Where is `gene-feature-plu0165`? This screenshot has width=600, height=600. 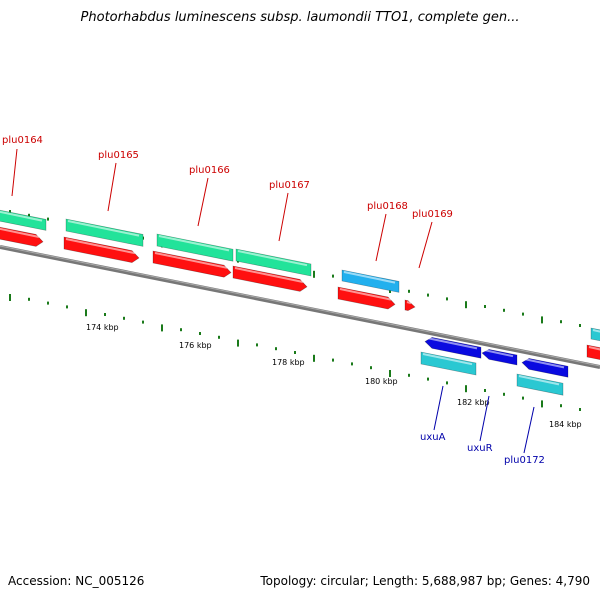 gene-feature-plu0165 is located at coordinates (104, 232).